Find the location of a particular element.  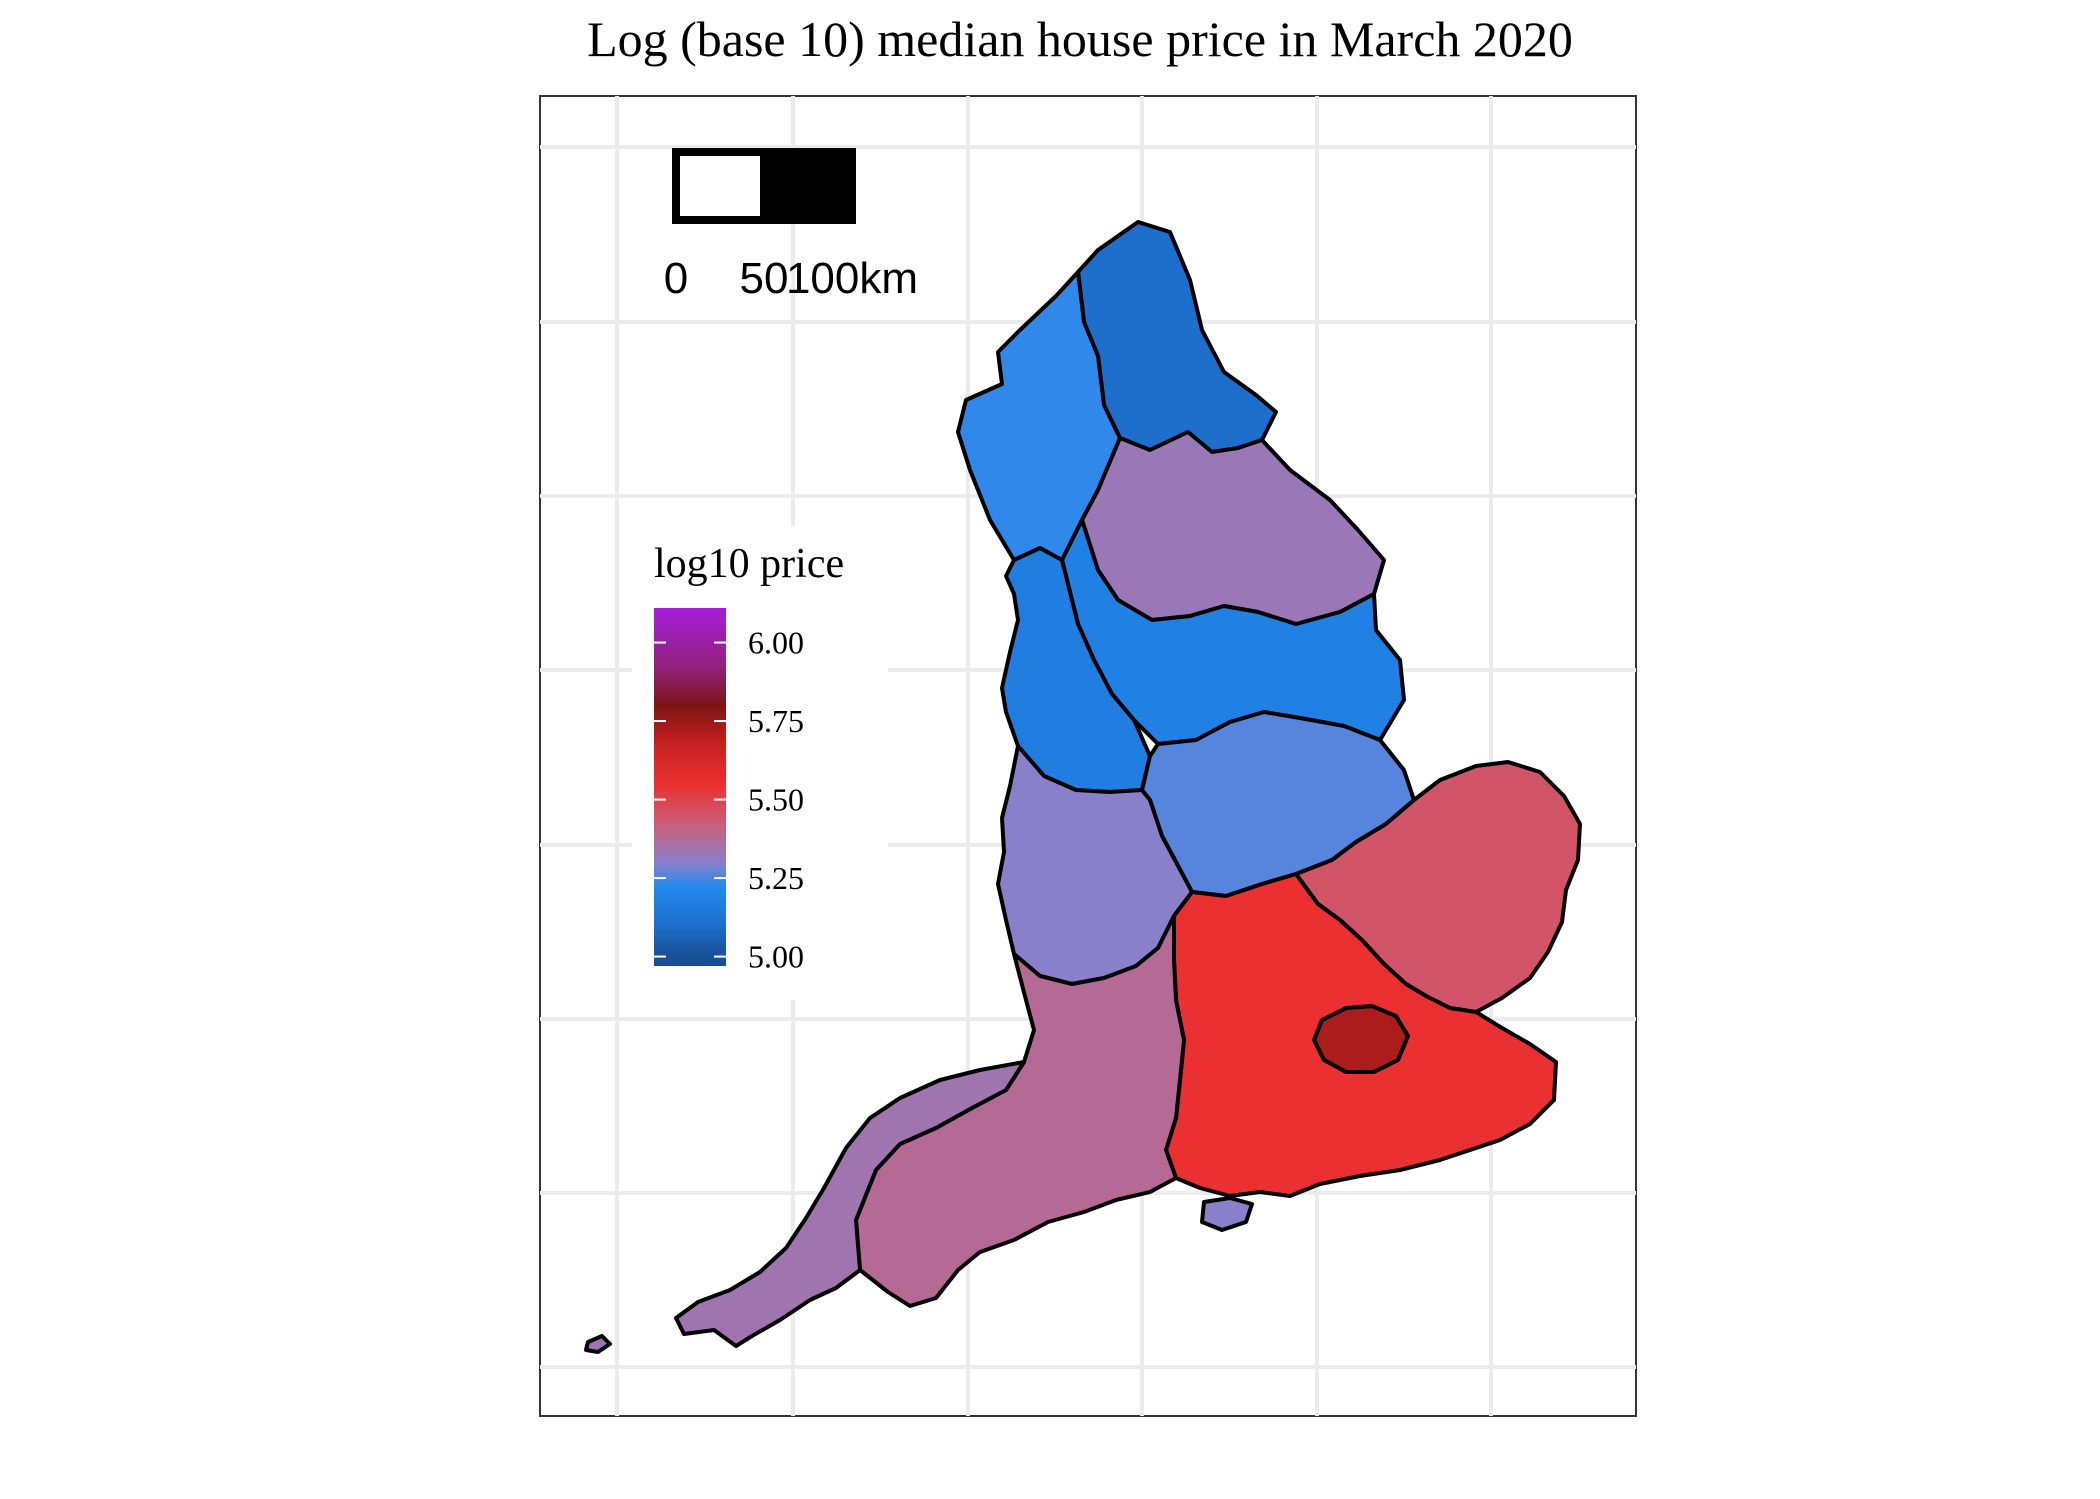

legend-tick-label: 5.00 is located at coordinates (776, 957).